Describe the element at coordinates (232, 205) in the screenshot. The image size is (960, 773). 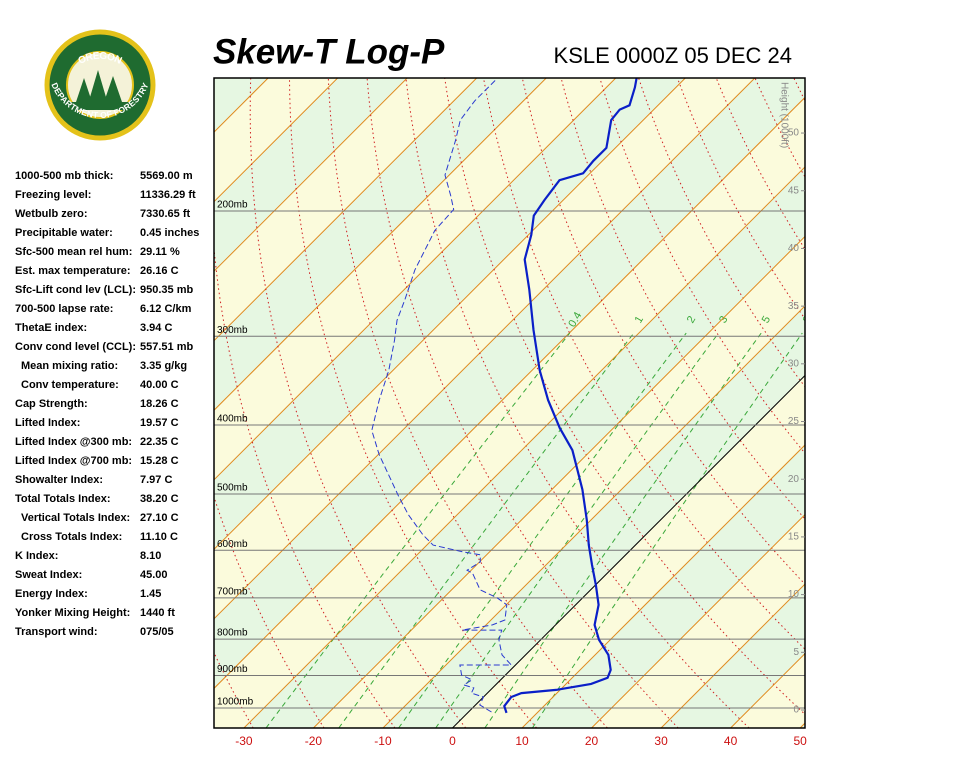
I see `y-tick-label: 200mb` at that location.